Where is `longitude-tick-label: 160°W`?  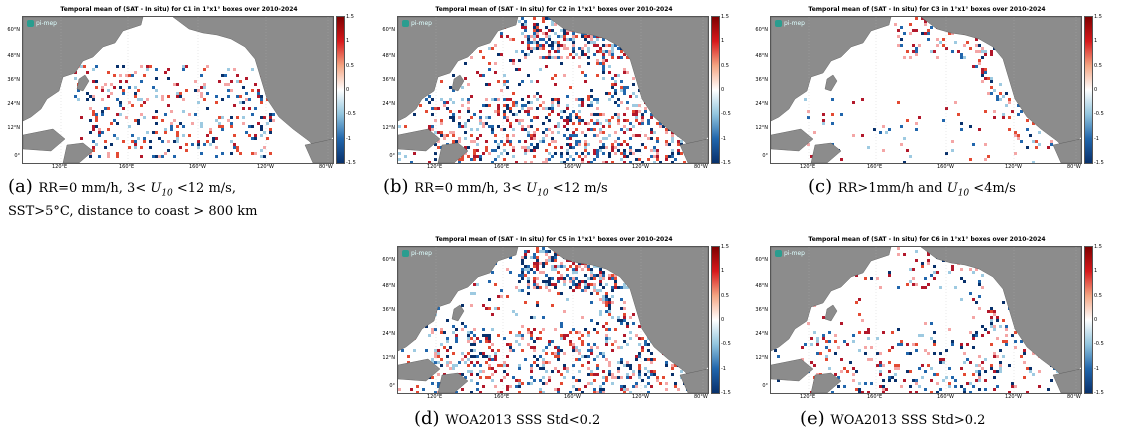 longitude-tick-label: 160°W is located at coordinates (572, 167).